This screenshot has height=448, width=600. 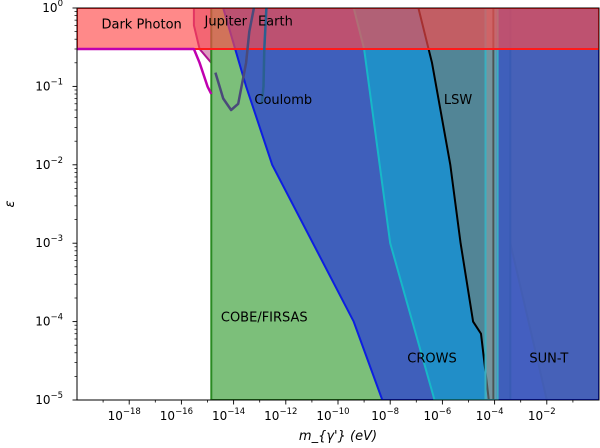 I want to click on x-tick-label: 10⁻¹⁰, so click(x=332, y=415).